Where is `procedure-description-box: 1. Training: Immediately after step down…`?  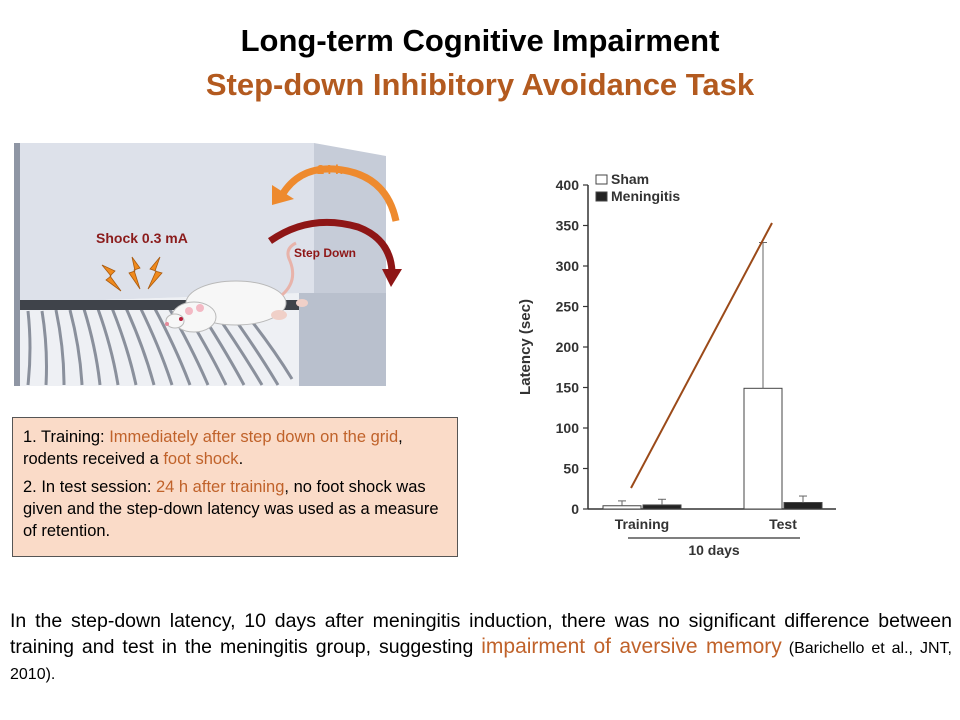
procedure-description-box: 1. Training: Immediately after step down… is located at coordinates (235, 487).